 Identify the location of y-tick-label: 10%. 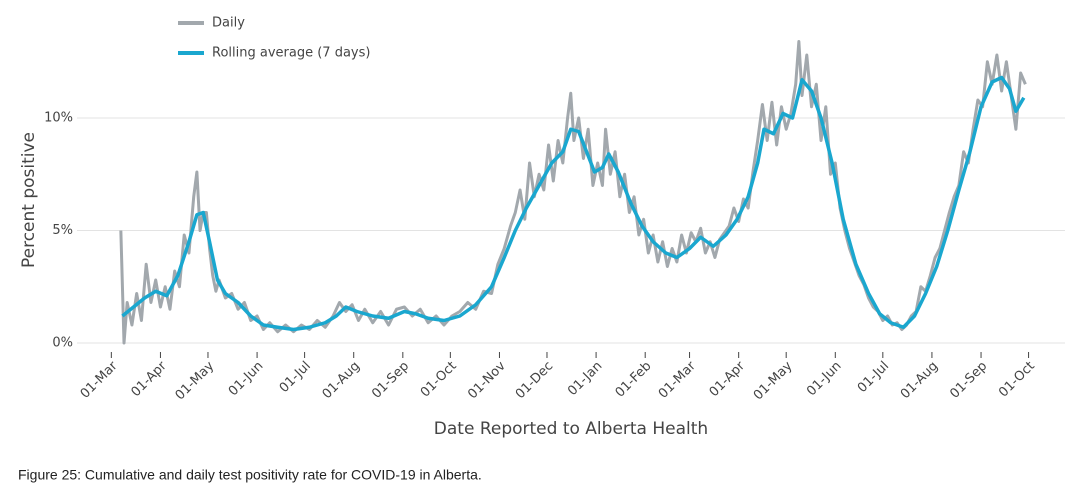
(58, 118).